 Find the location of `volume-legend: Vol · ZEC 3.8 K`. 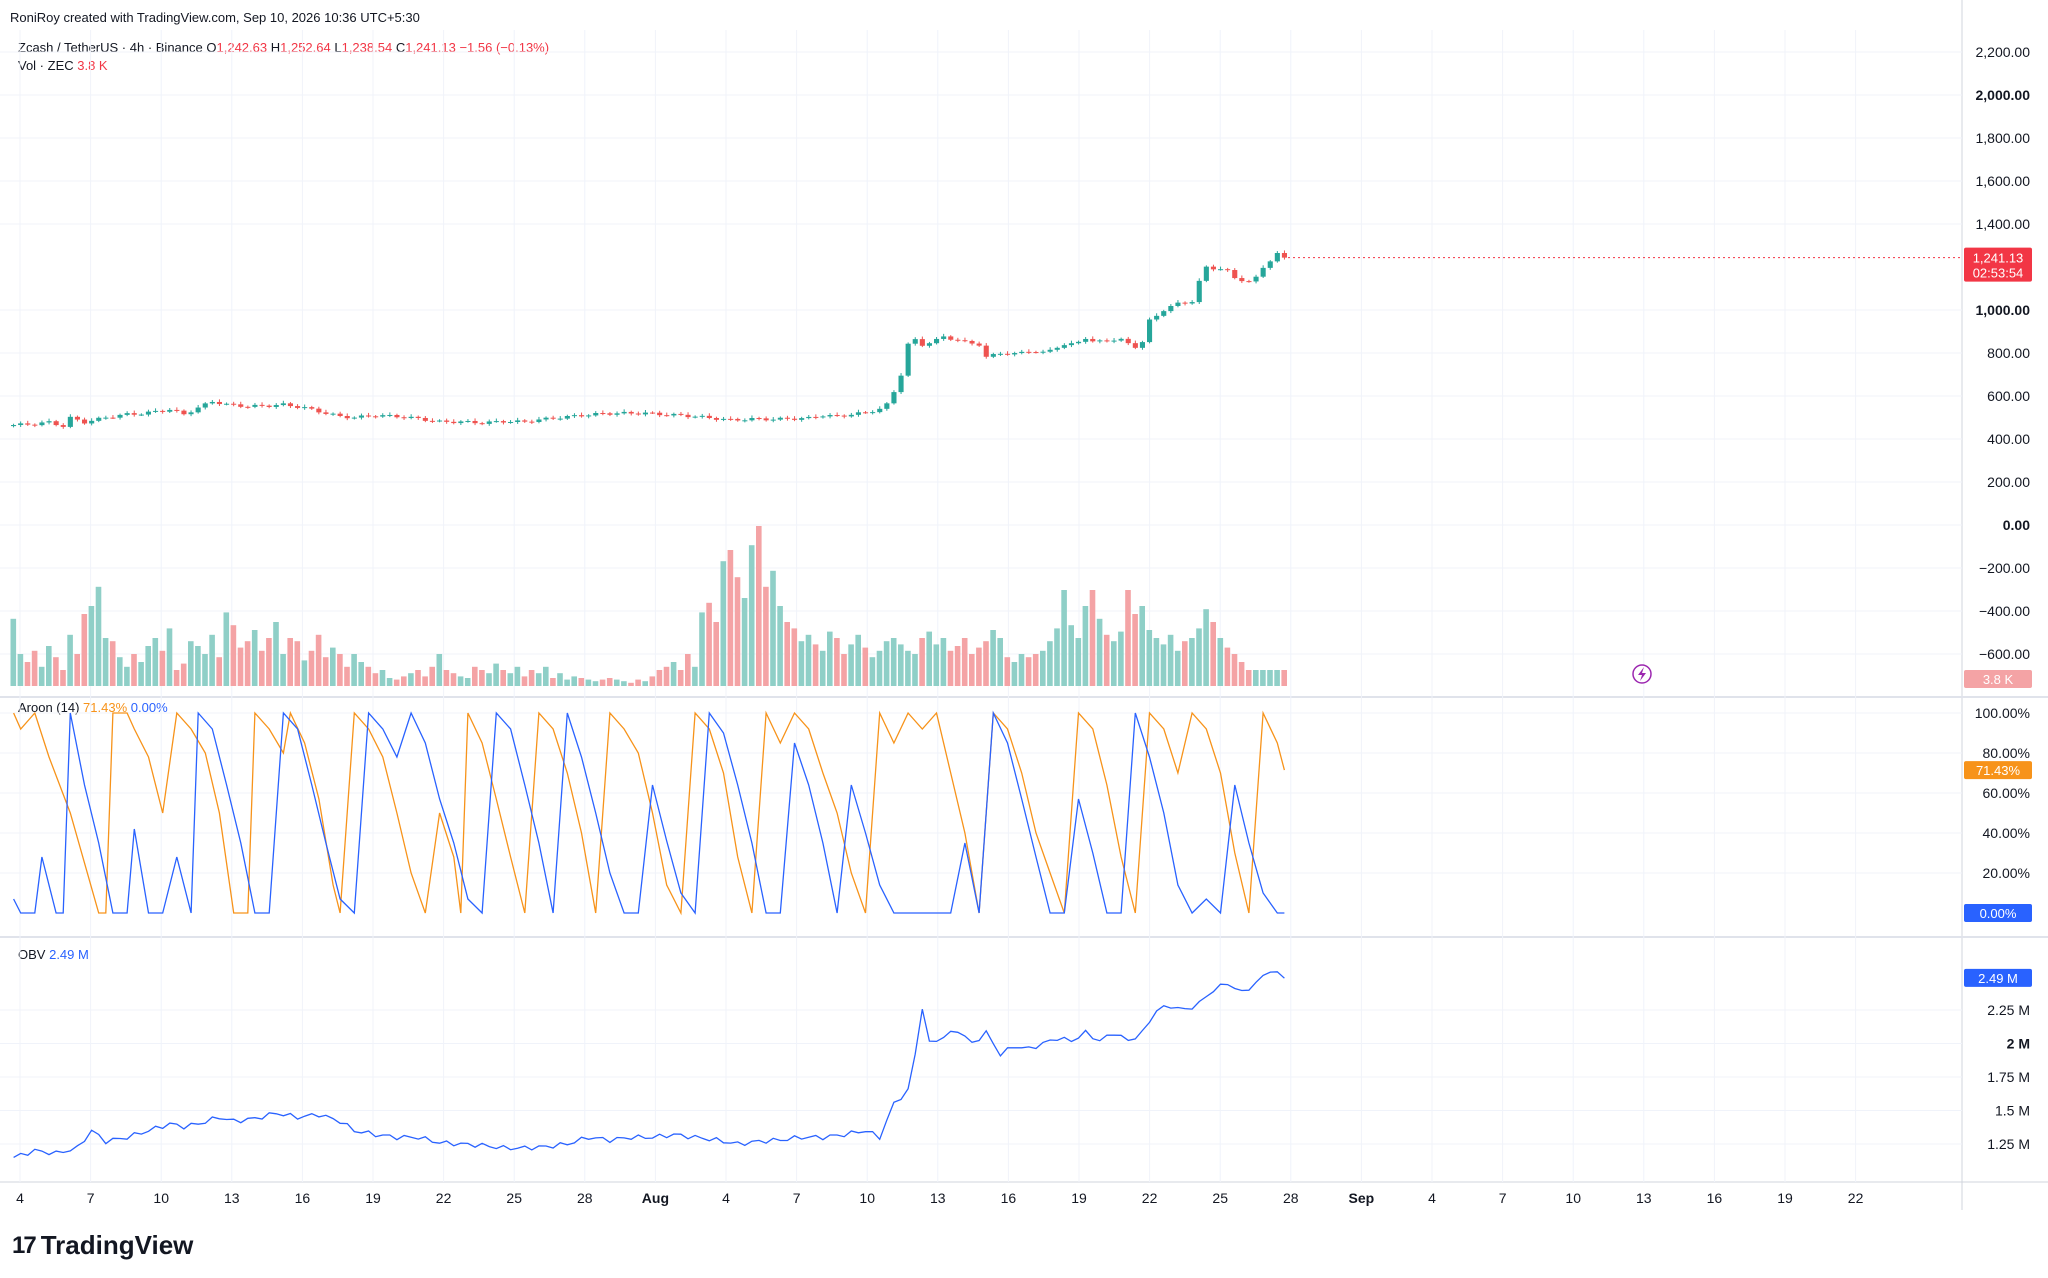

volume-legend: Vol · ZEC 3.8 K is located at coordinates (63, 65).